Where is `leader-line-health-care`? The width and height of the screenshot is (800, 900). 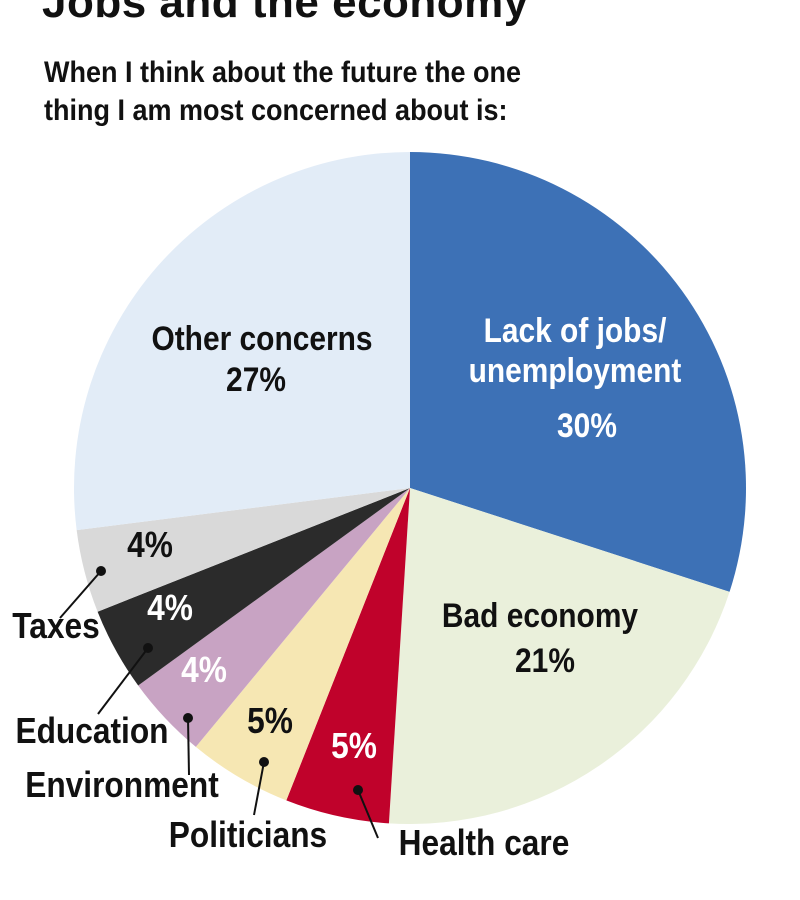 leader-line-health-care is located at coordinates (368, 814).